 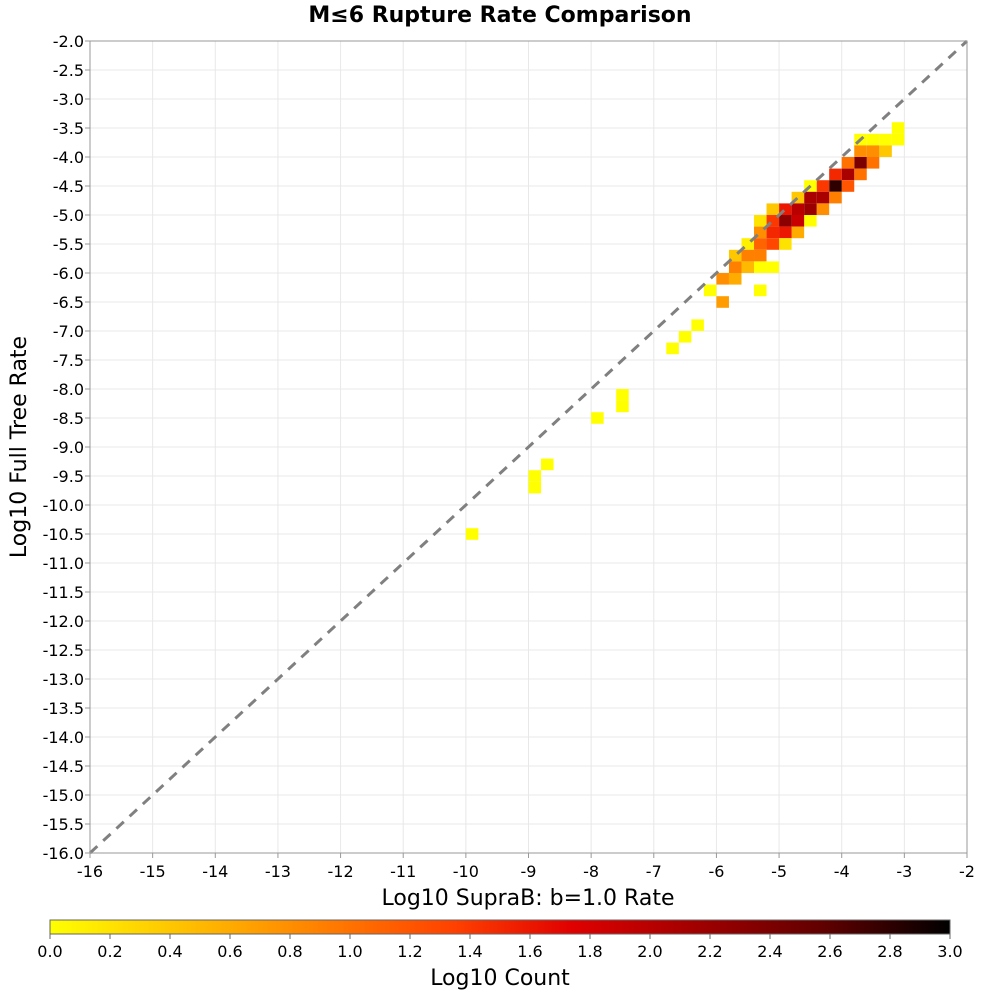 I want to click on y-tick-label: -2.5, so click(x=68, y=70).